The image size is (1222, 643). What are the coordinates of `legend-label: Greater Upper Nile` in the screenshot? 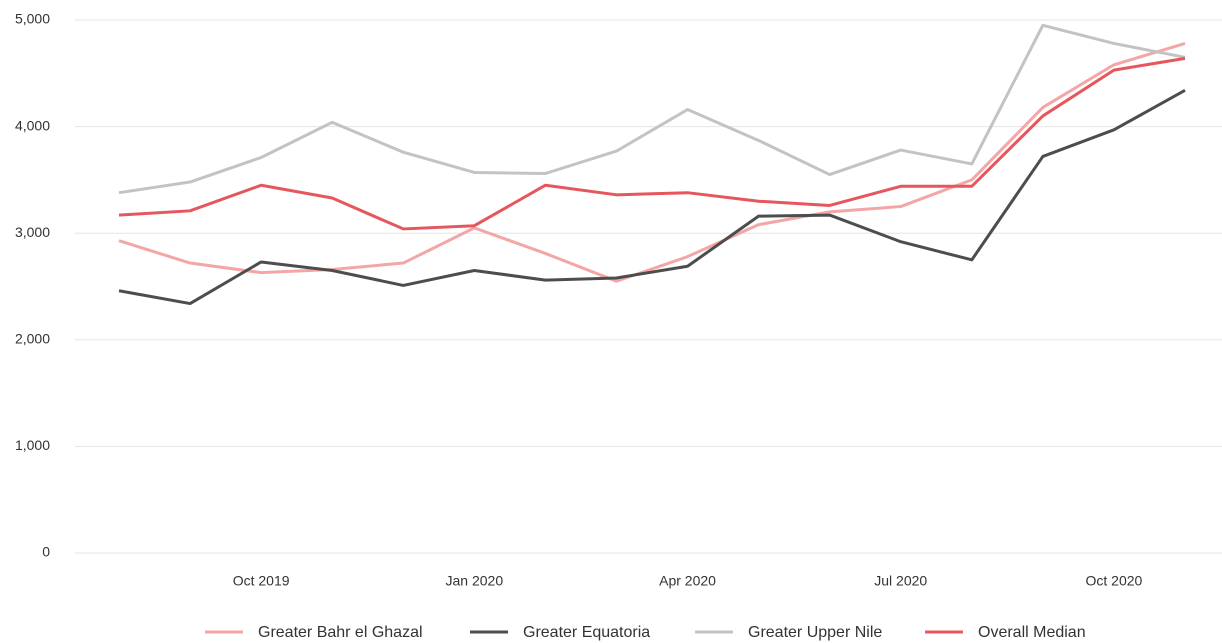 It's located at (815, 632).